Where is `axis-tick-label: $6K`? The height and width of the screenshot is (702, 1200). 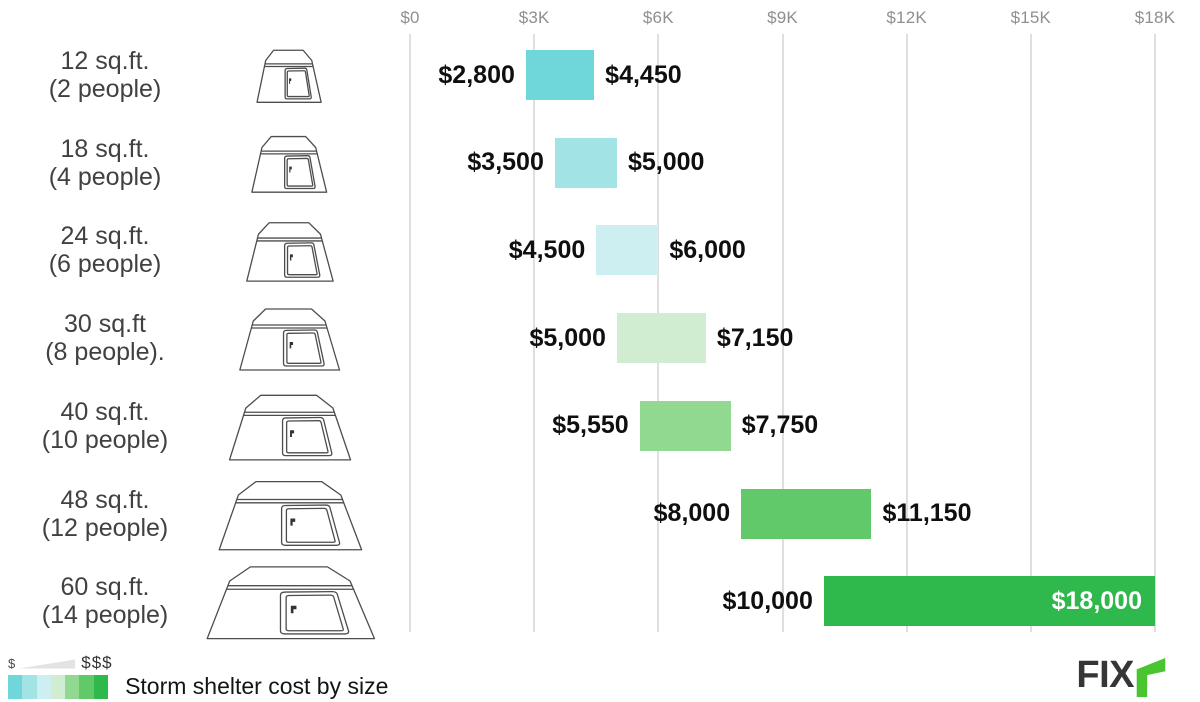
axis-tick-label: $6K is located at coordinates (658, 17).